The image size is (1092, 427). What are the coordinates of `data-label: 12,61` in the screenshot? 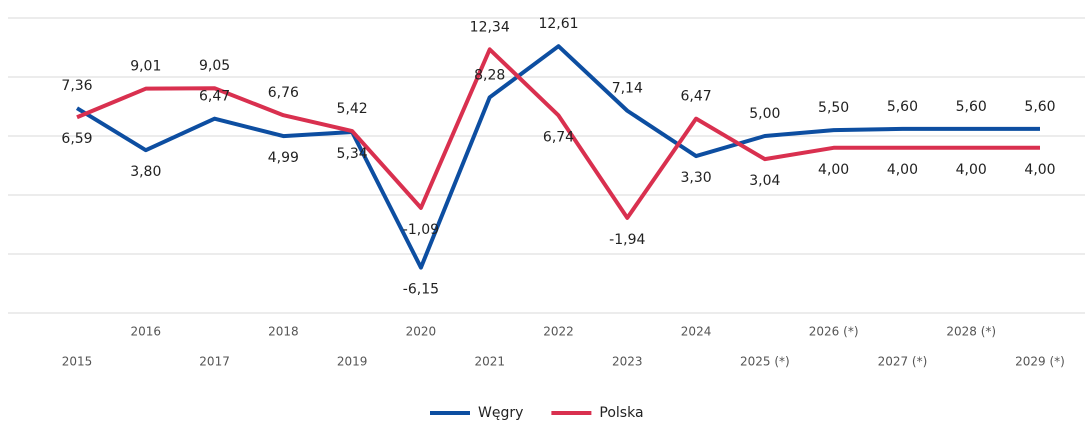 It's located at (558, 24).